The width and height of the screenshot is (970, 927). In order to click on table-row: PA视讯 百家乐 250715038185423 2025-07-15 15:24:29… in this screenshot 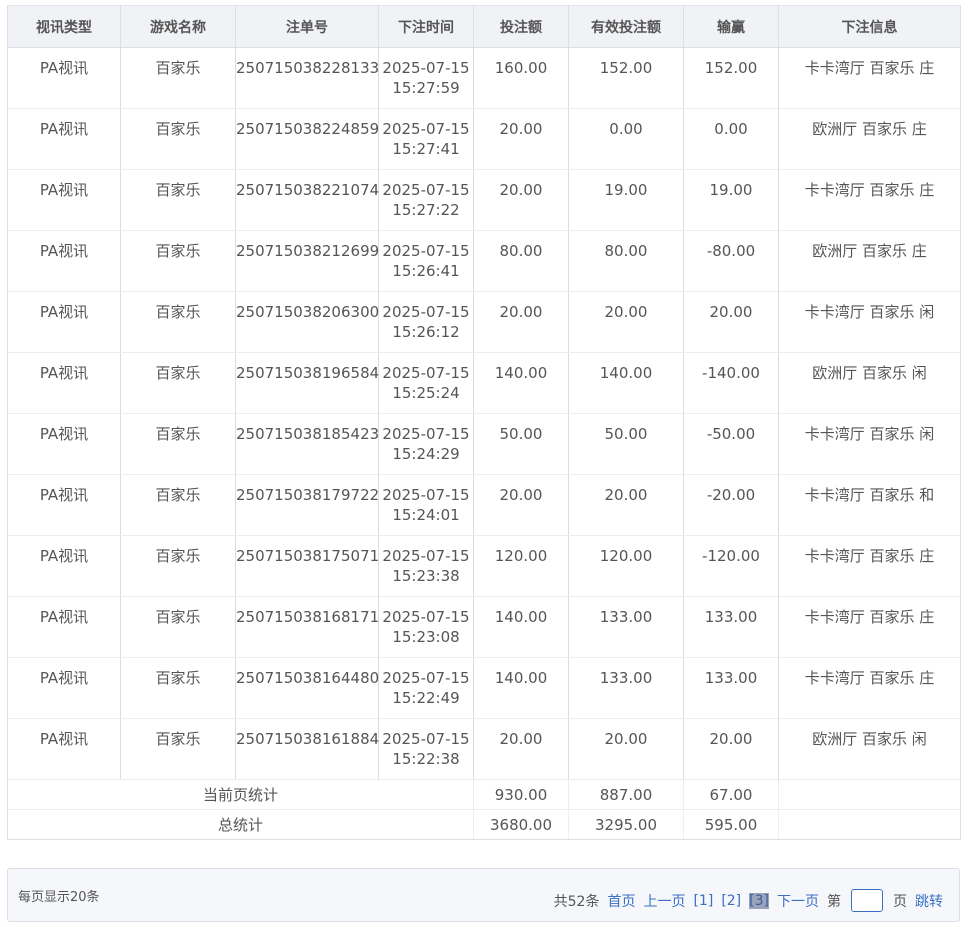, I will do `click(484, 444)`.